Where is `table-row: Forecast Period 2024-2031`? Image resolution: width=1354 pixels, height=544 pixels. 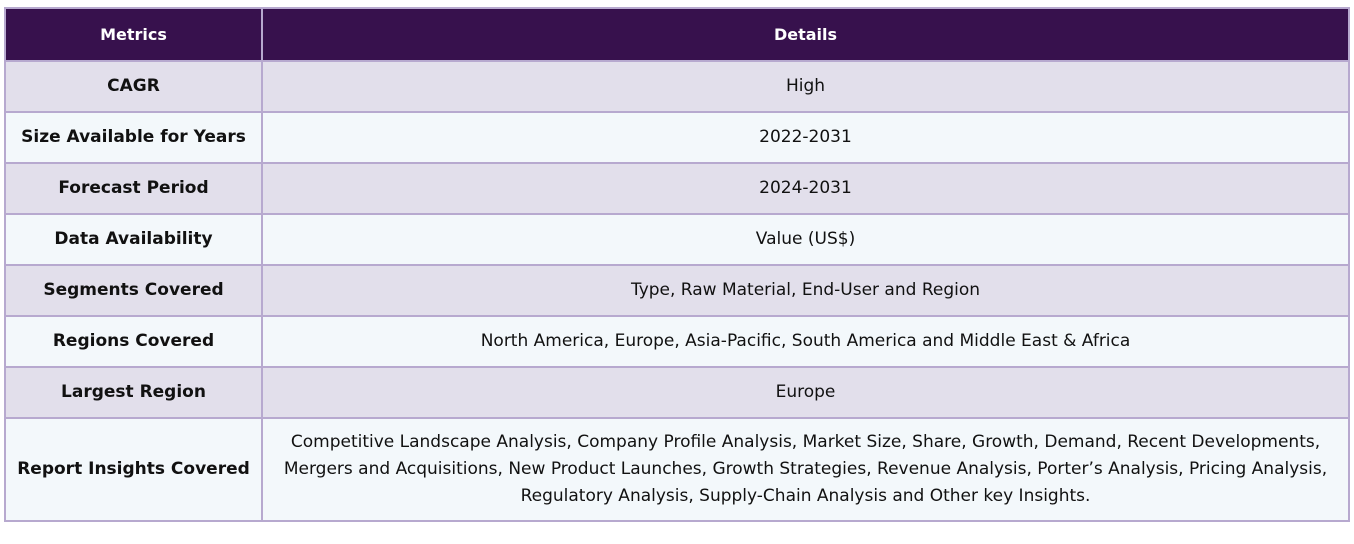
table-row: Forecast Period 2024-2031 is located at coordinates (677, 188).